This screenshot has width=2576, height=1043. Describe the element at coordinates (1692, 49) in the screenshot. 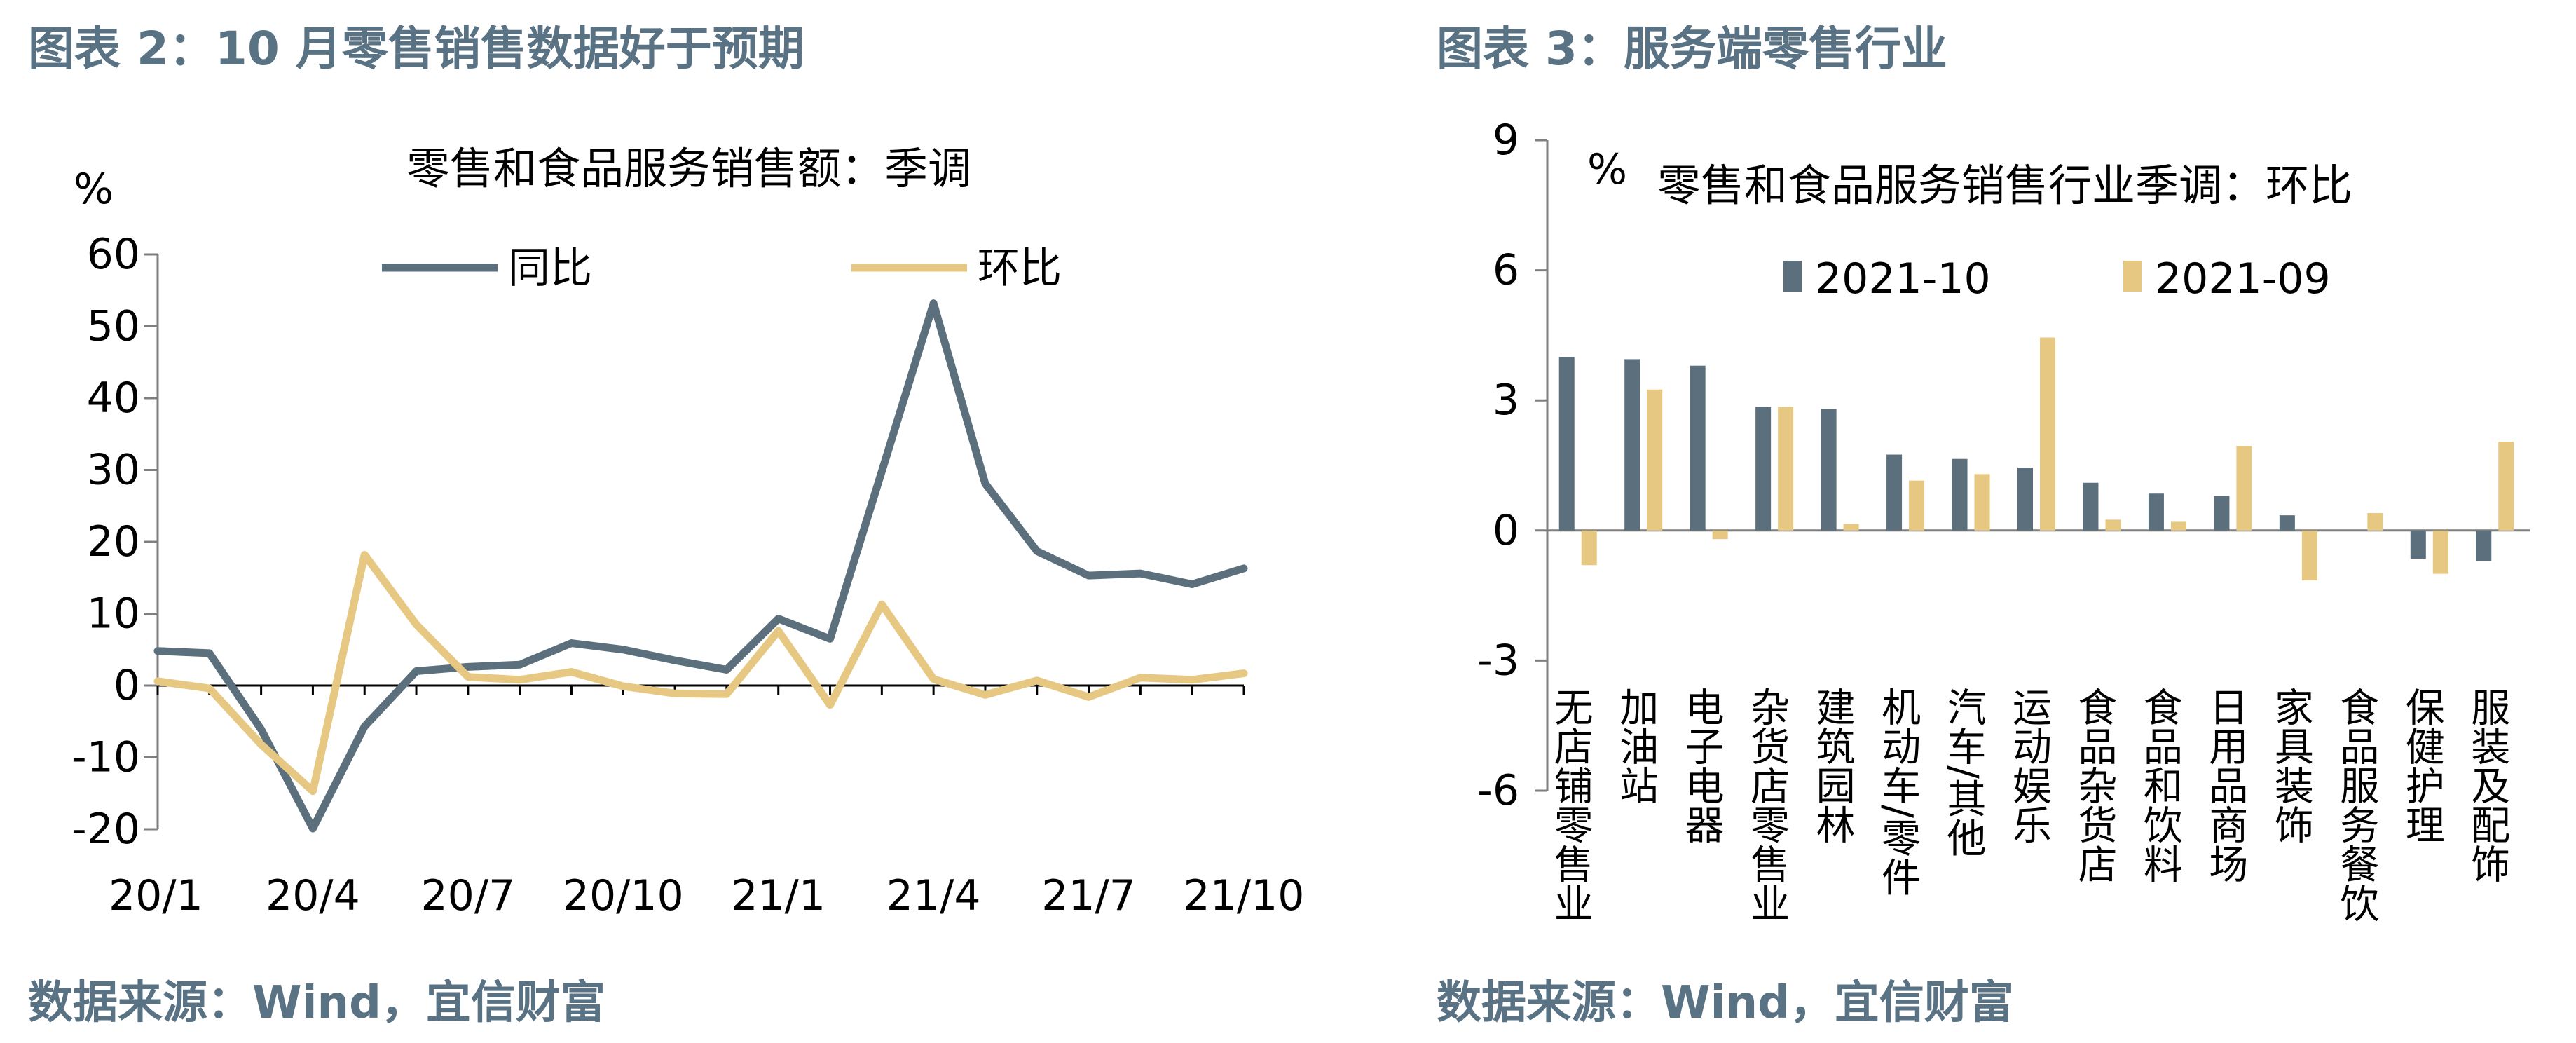

I see `right-header: 图表 3：服务端零售行业` at that location.